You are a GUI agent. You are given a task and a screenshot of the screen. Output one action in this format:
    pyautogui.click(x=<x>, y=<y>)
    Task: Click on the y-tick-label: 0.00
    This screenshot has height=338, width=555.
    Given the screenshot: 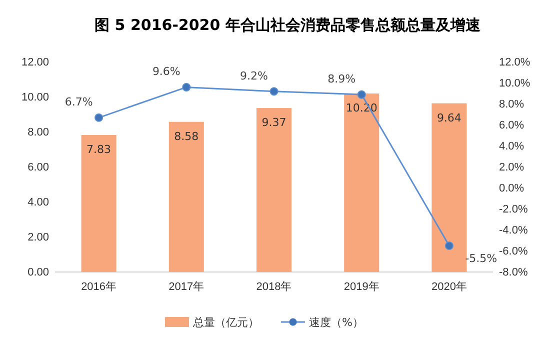 What is the action you would take?
    pyautogui.click(x=38, y=272)
    